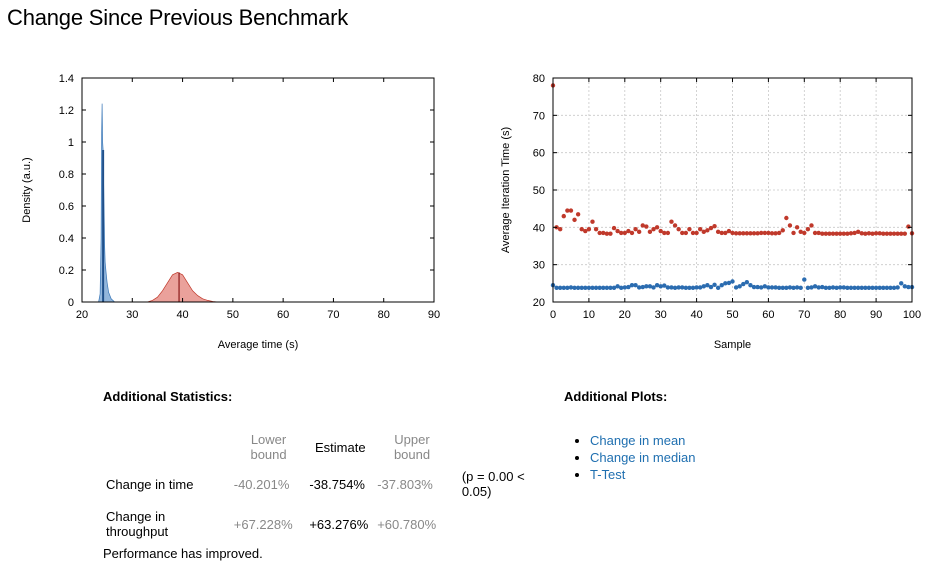 This screenshot has width=935, height=580. What do you see at coordinates (66, 79) in the screenshot?
I see `y-tick-label: 1.4` at bounding box center [66, 79].